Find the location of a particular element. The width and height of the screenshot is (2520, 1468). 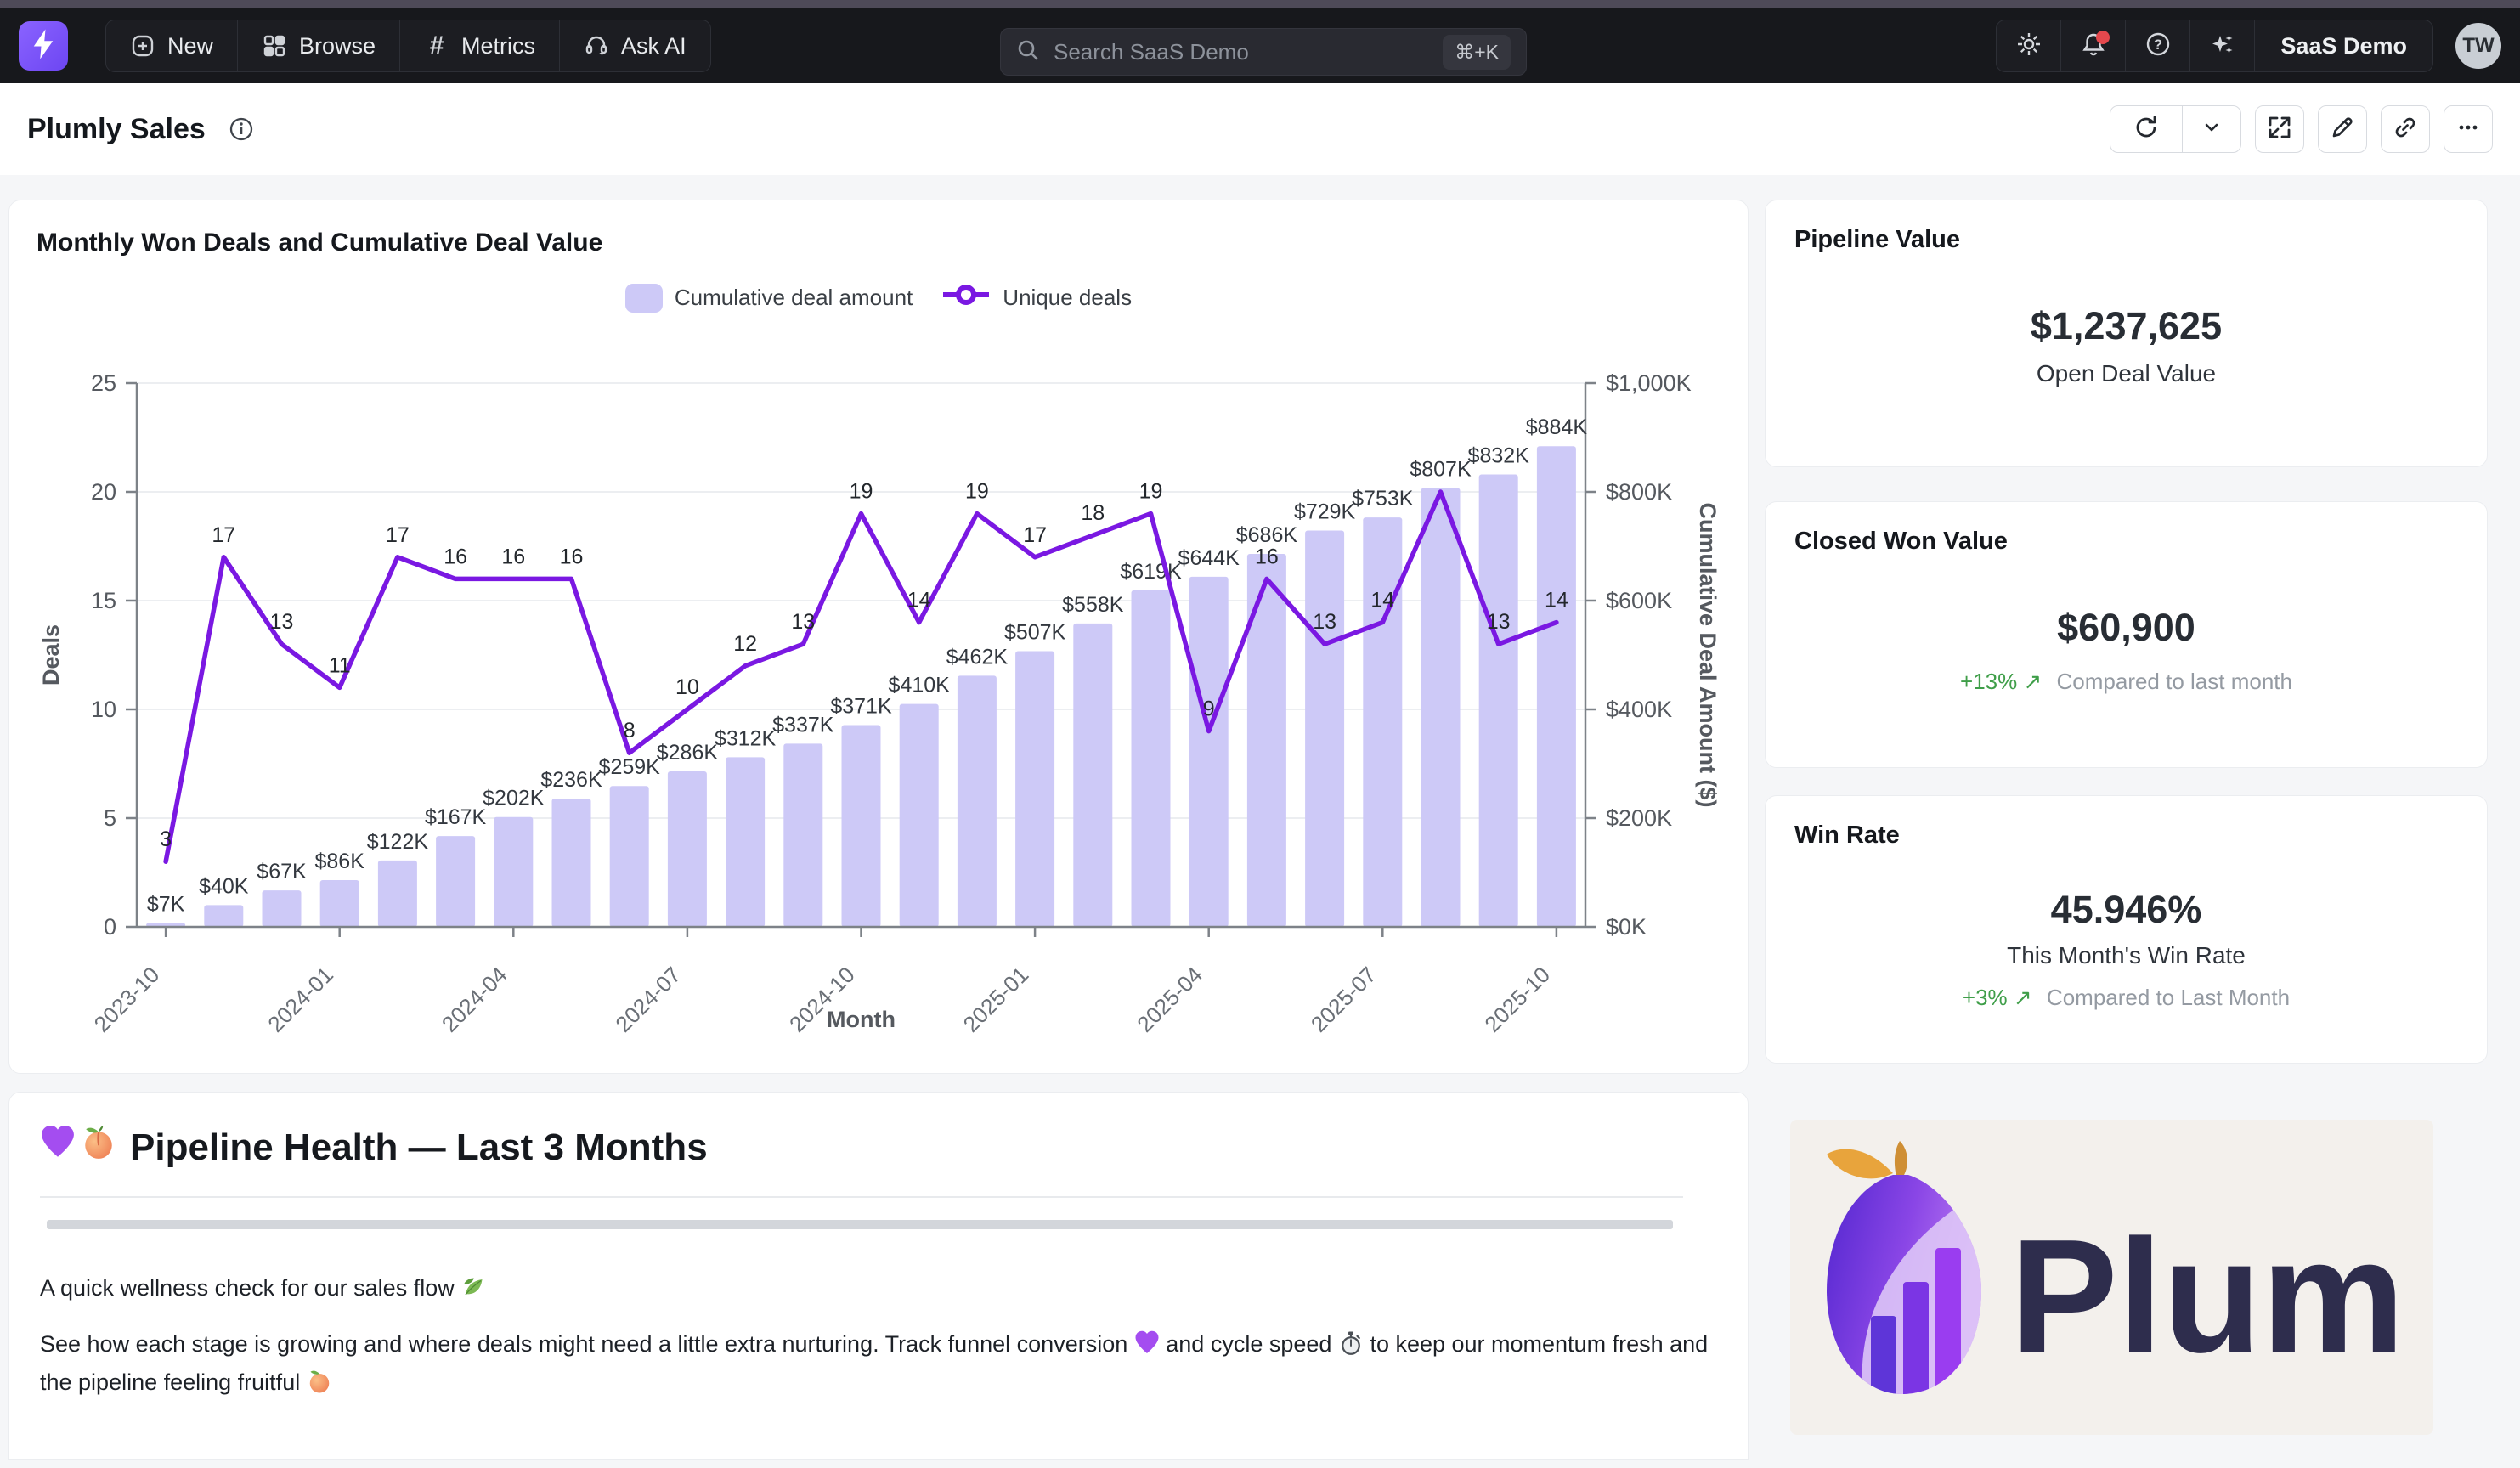

svg-text: $800K is located at coordinates (1639, 492).